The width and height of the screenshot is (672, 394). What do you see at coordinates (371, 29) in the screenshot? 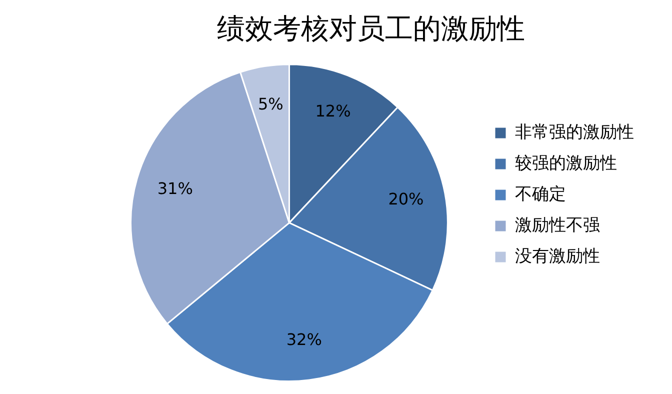
I see `chart-title: 绩效考核对员工的激励性` at bounding box center [371, 29].